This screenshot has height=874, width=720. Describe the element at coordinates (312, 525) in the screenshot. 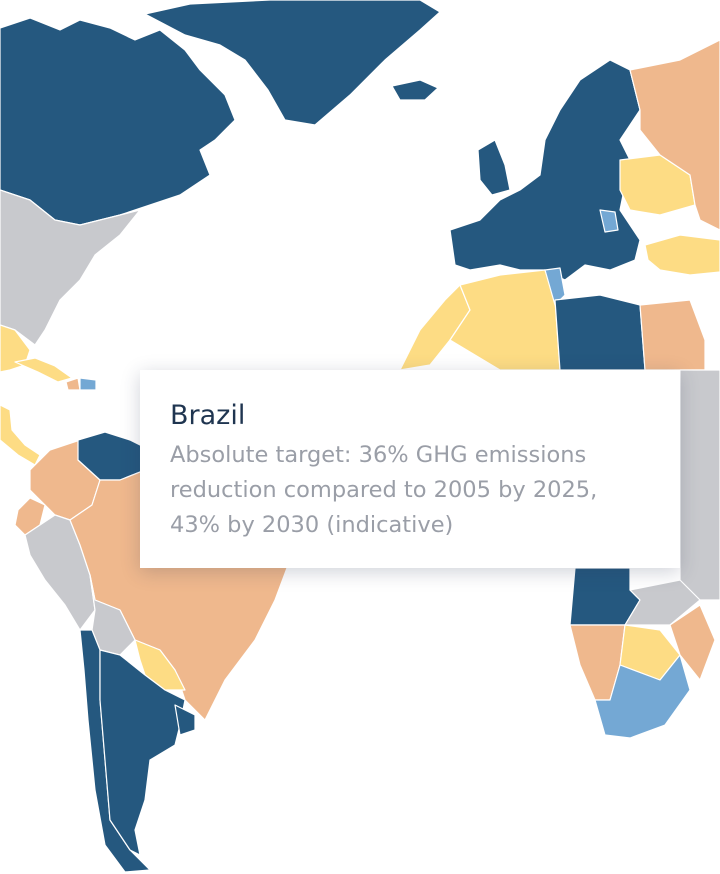

I see `tooltip-line: 43% by 2030 (indicative)` at that location.